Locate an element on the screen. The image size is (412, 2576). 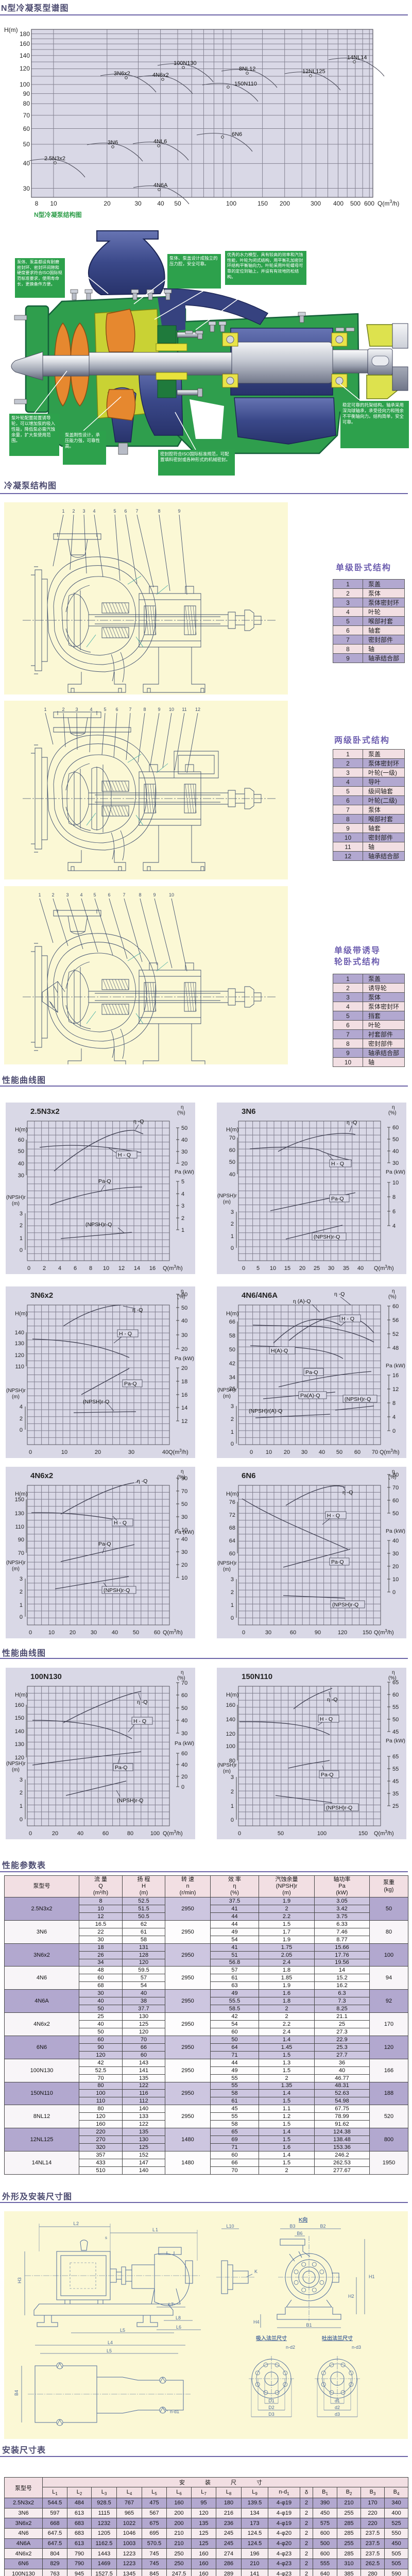
svg-text: 72 is located at coordinates (232, 1515).